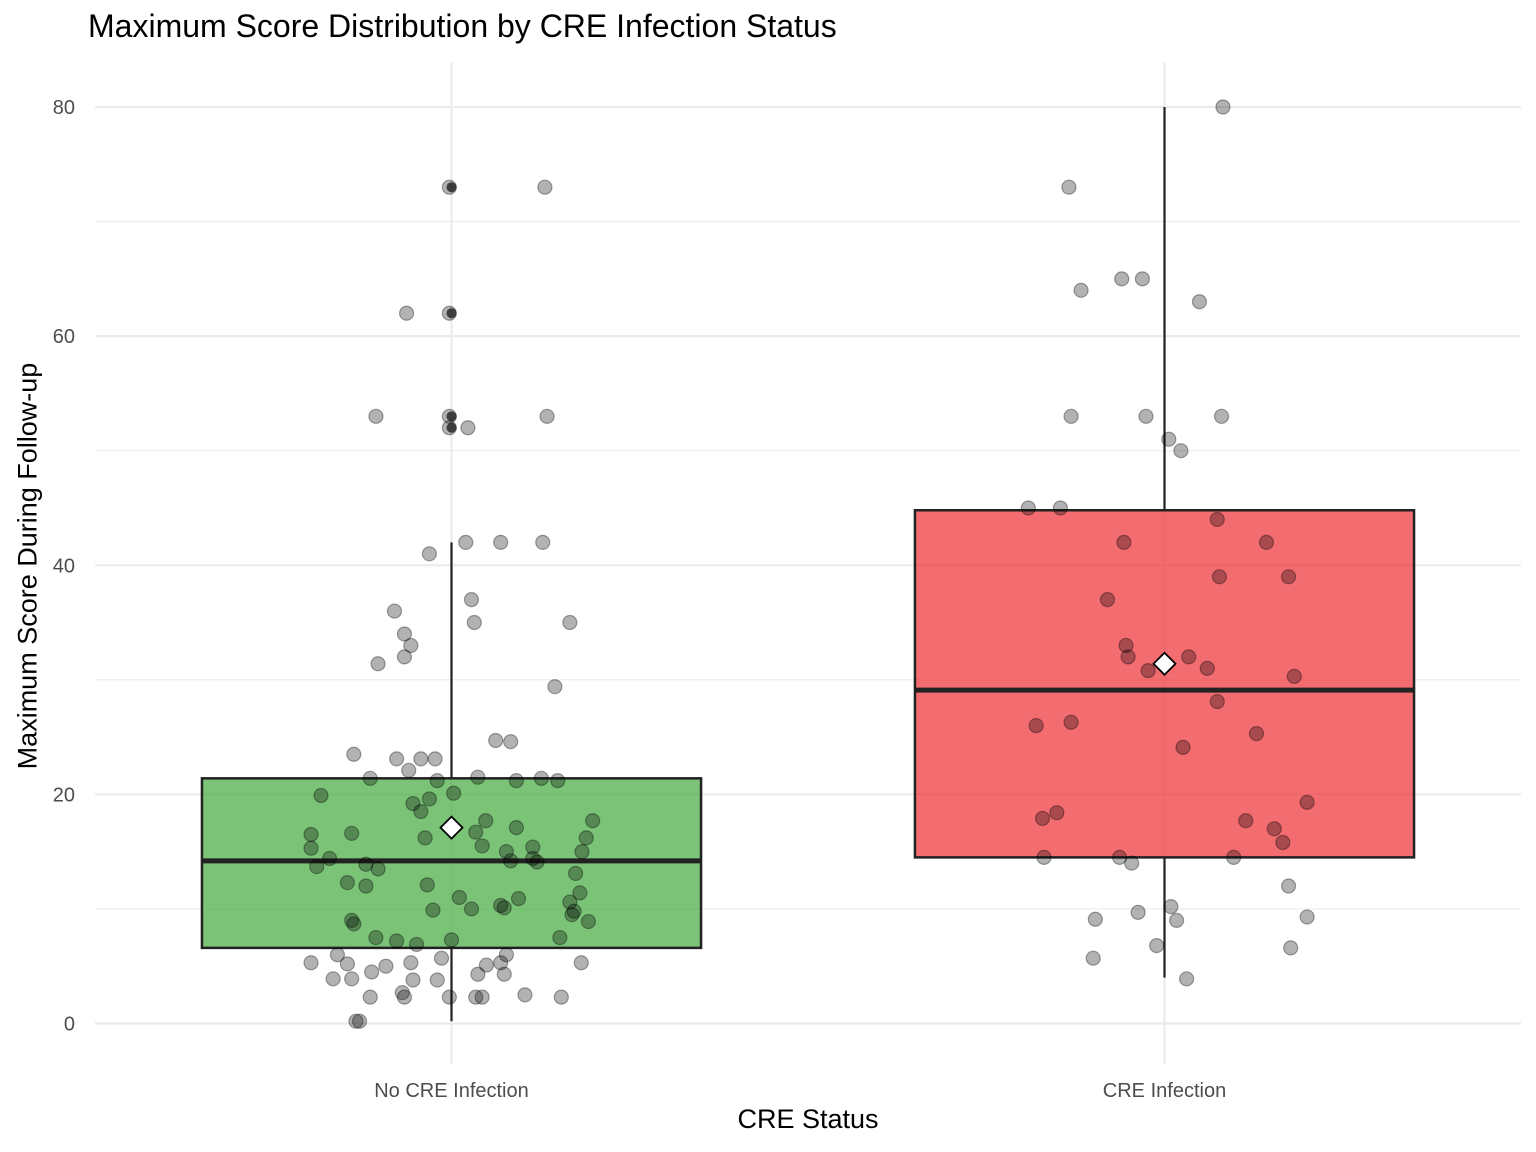  Describe the element at coordinates (1164, 684) in the screenshot. I see `box-iqr` at that location.